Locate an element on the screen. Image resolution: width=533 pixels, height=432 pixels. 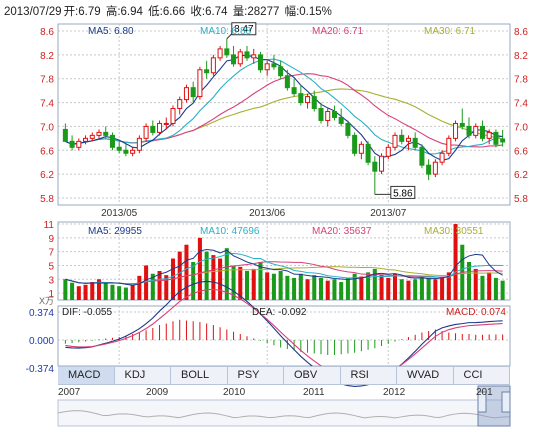
navigator-left-handle is located at coordinates (482, 402).